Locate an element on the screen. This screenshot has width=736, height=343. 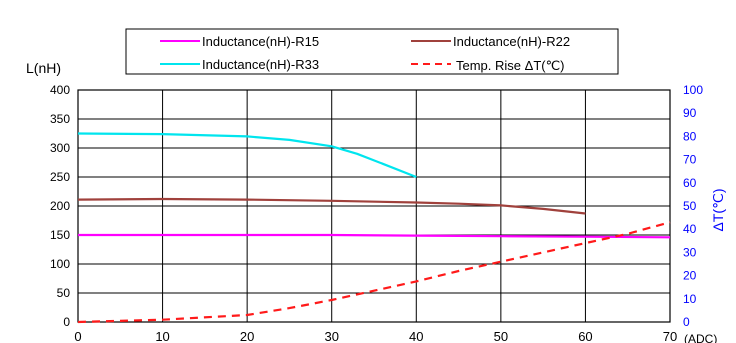
y-tick-label: 350 is located at coordinates (60, 119).